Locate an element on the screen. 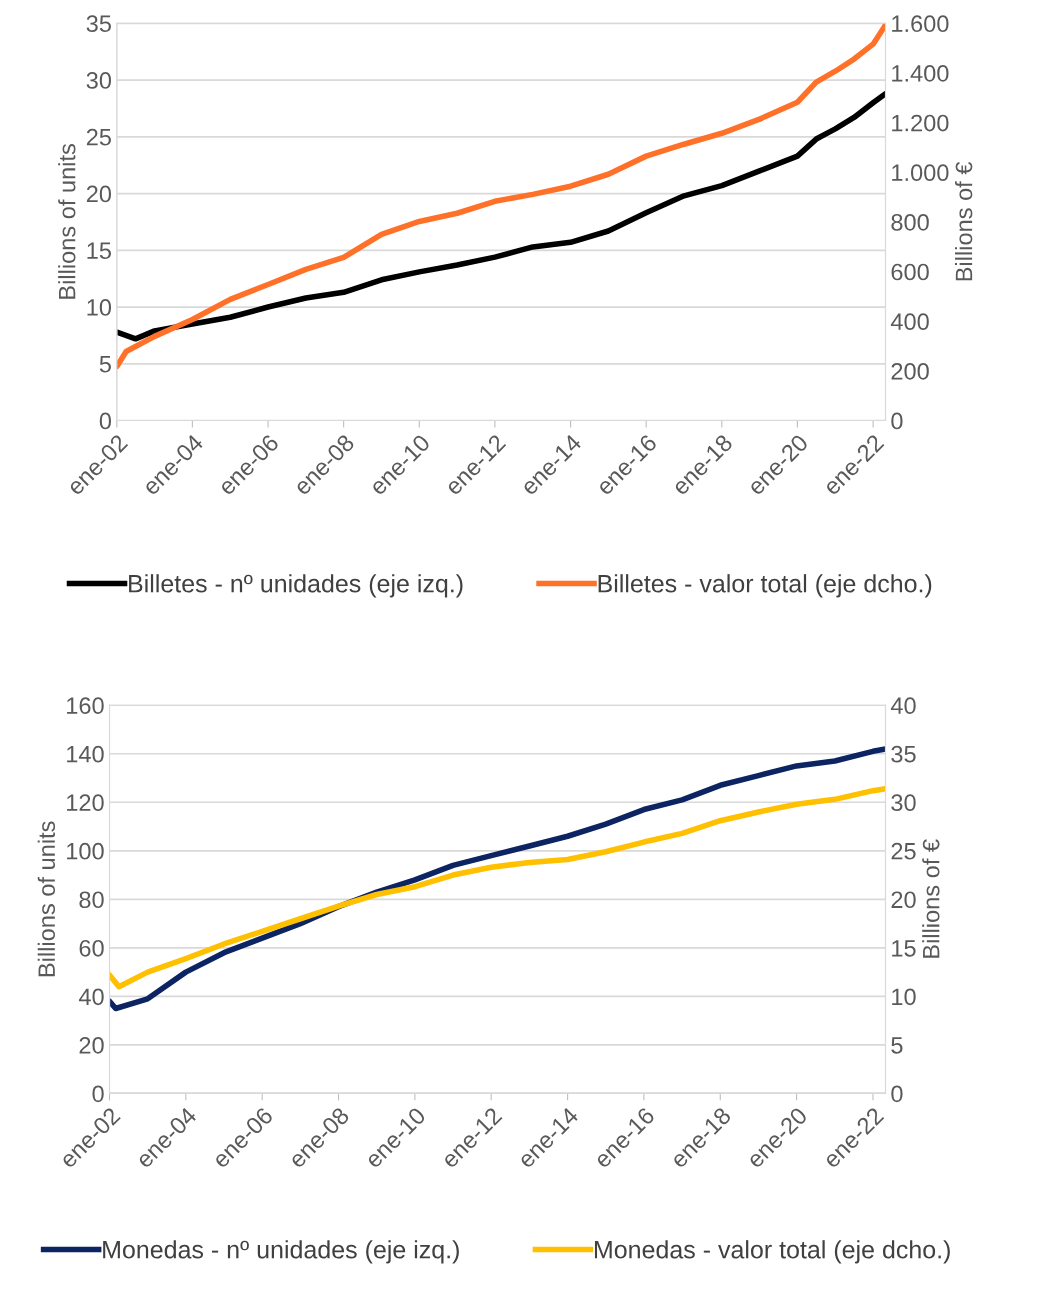 The width and height of the screenshot is (1043, 1294). y2-tick-label: 400 is located at coordinates (909, 322).